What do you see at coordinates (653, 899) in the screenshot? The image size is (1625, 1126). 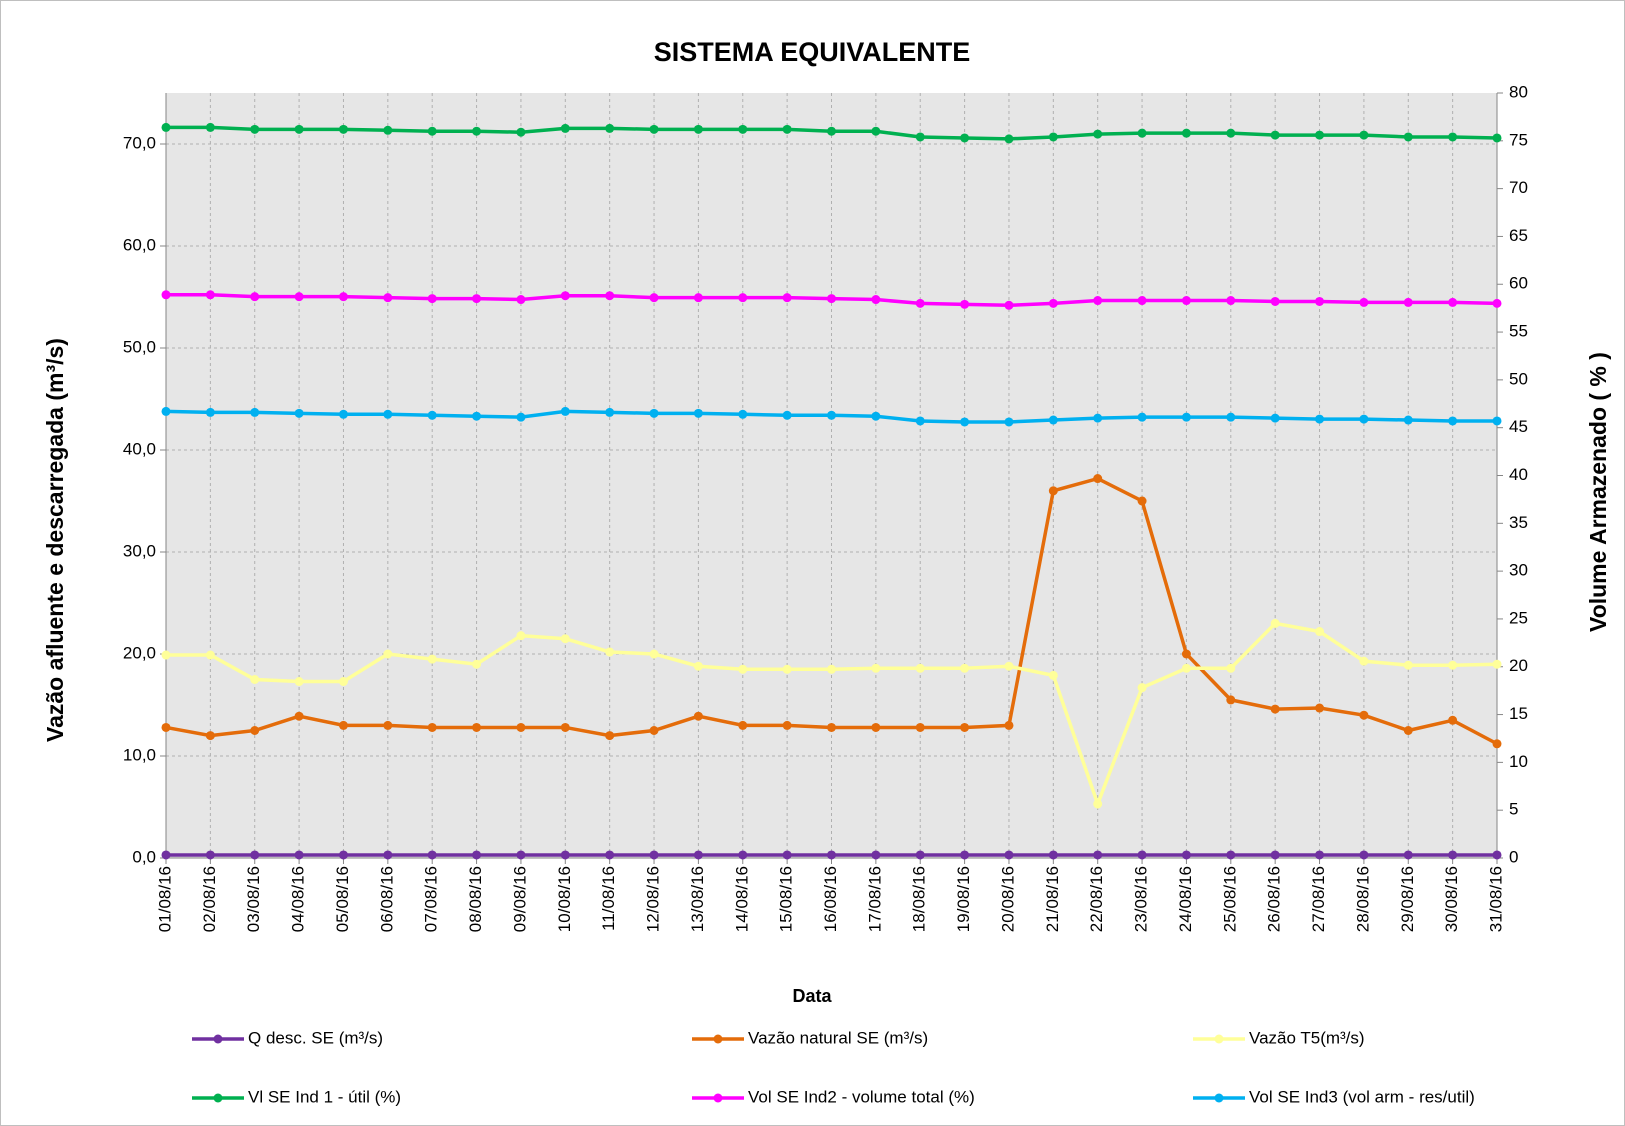 I see `x-tick-label: 12/08/16` at bounding box center [653, 899].